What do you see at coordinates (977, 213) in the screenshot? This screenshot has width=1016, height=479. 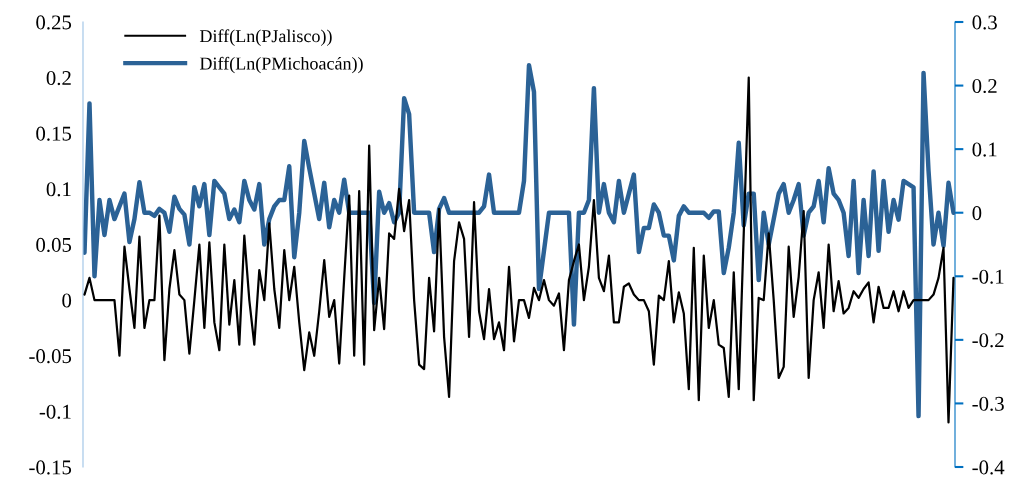 I see `y2-tick-label: 0` at bounding box center [977, 213].